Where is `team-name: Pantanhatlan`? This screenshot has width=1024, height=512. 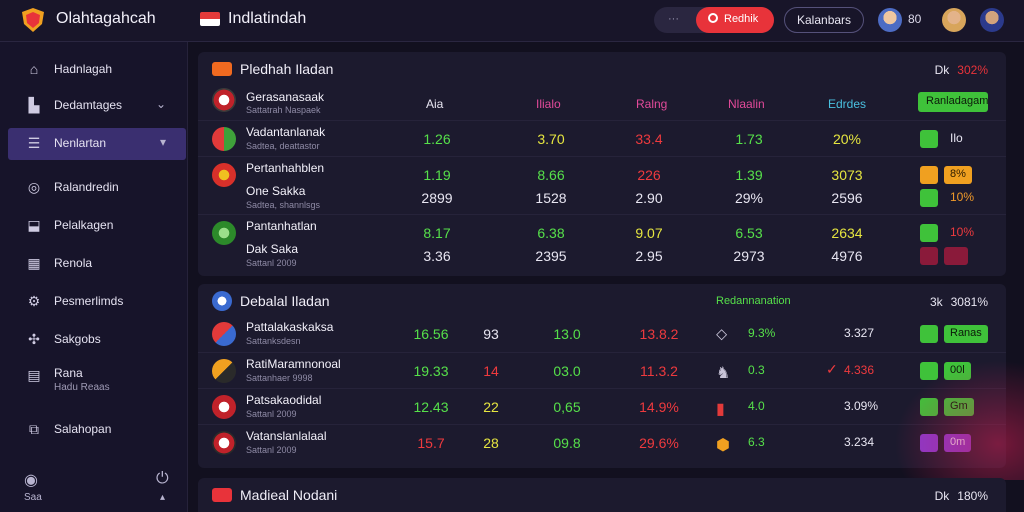 team-name: Pantanhatlan is located at coordinates (281, 226).